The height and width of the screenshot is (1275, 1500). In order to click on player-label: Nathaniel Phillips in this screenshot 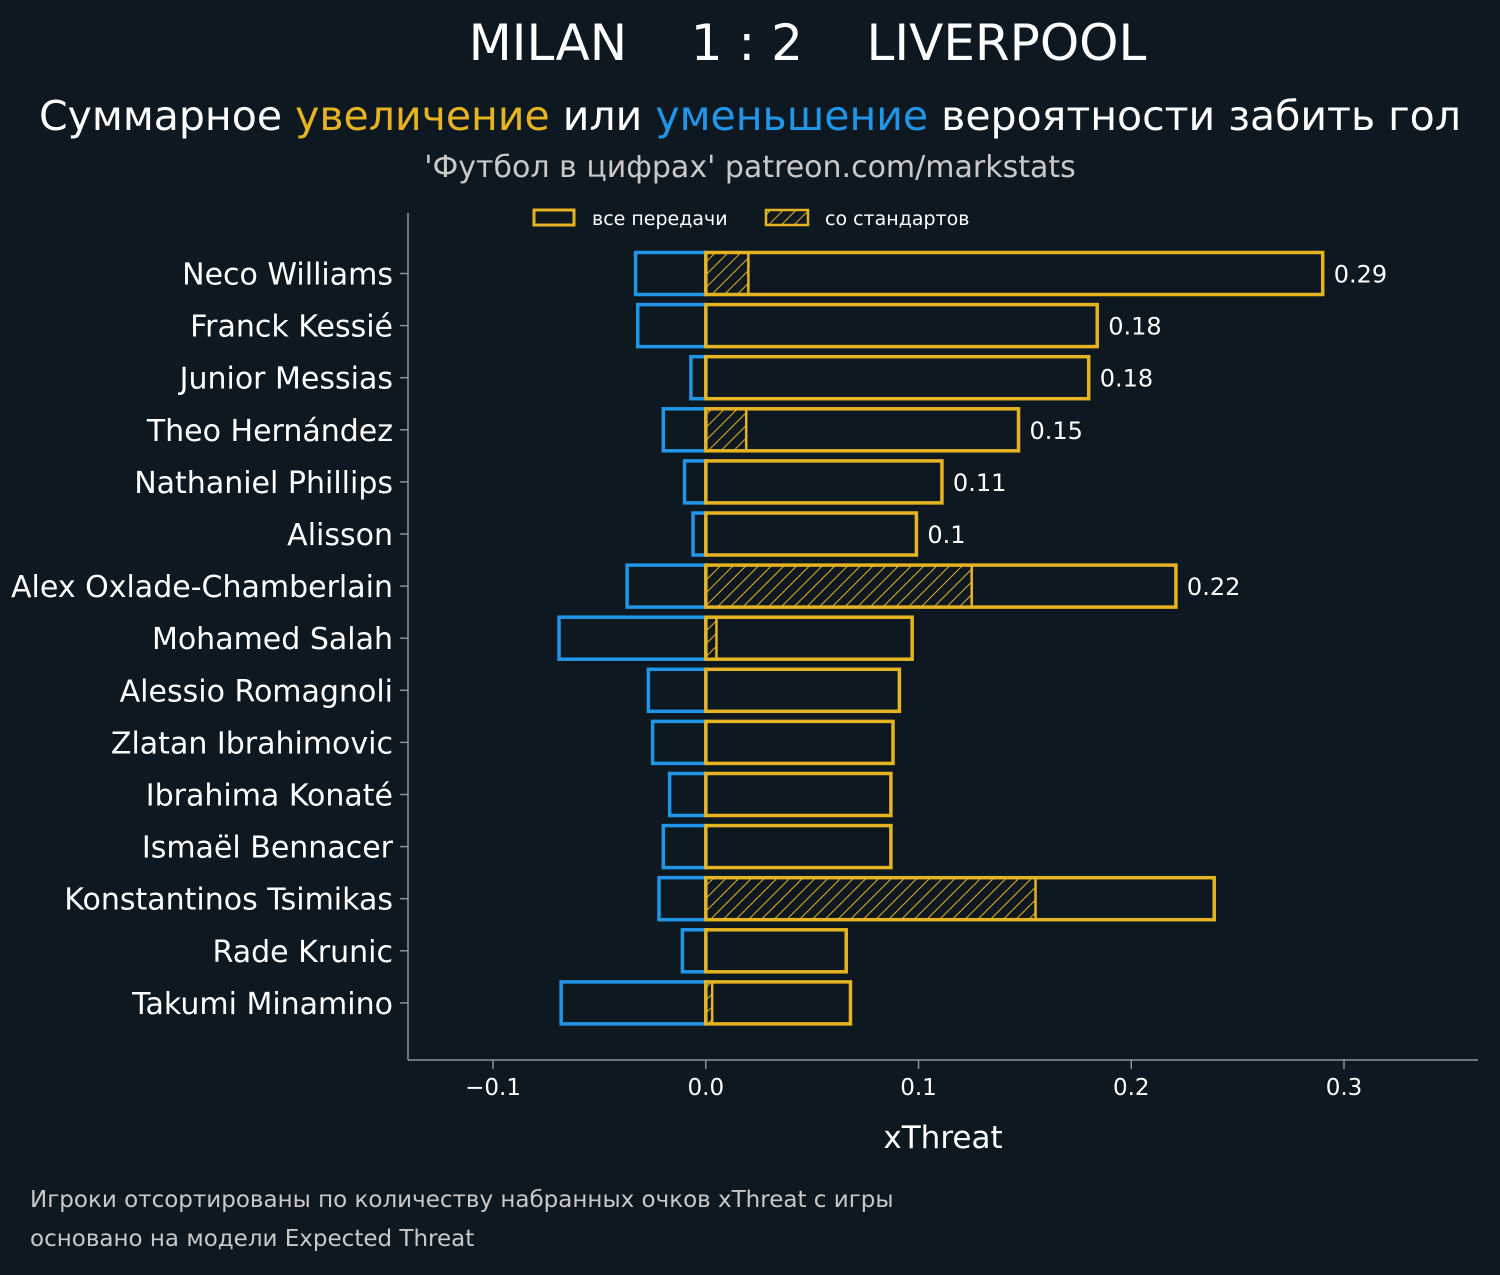, I will do `click(263, 483)`.